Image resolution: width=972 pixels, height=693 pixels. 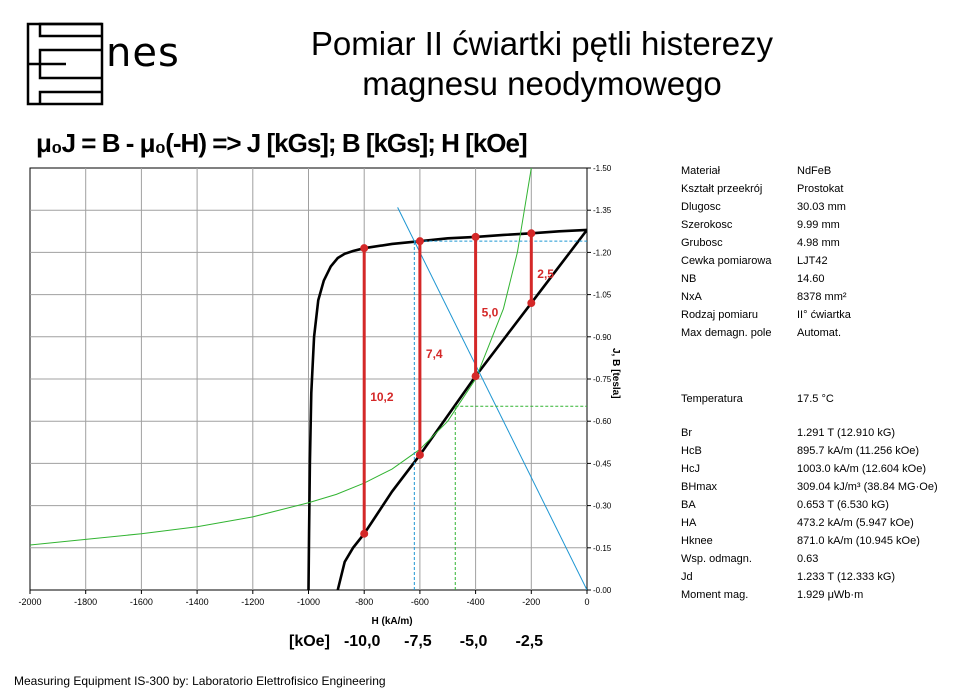 What do you see at coordinates (418, 641) in the screenshot?
I see `koe-tick-label: -7,5` at bounding box center [418, 641].